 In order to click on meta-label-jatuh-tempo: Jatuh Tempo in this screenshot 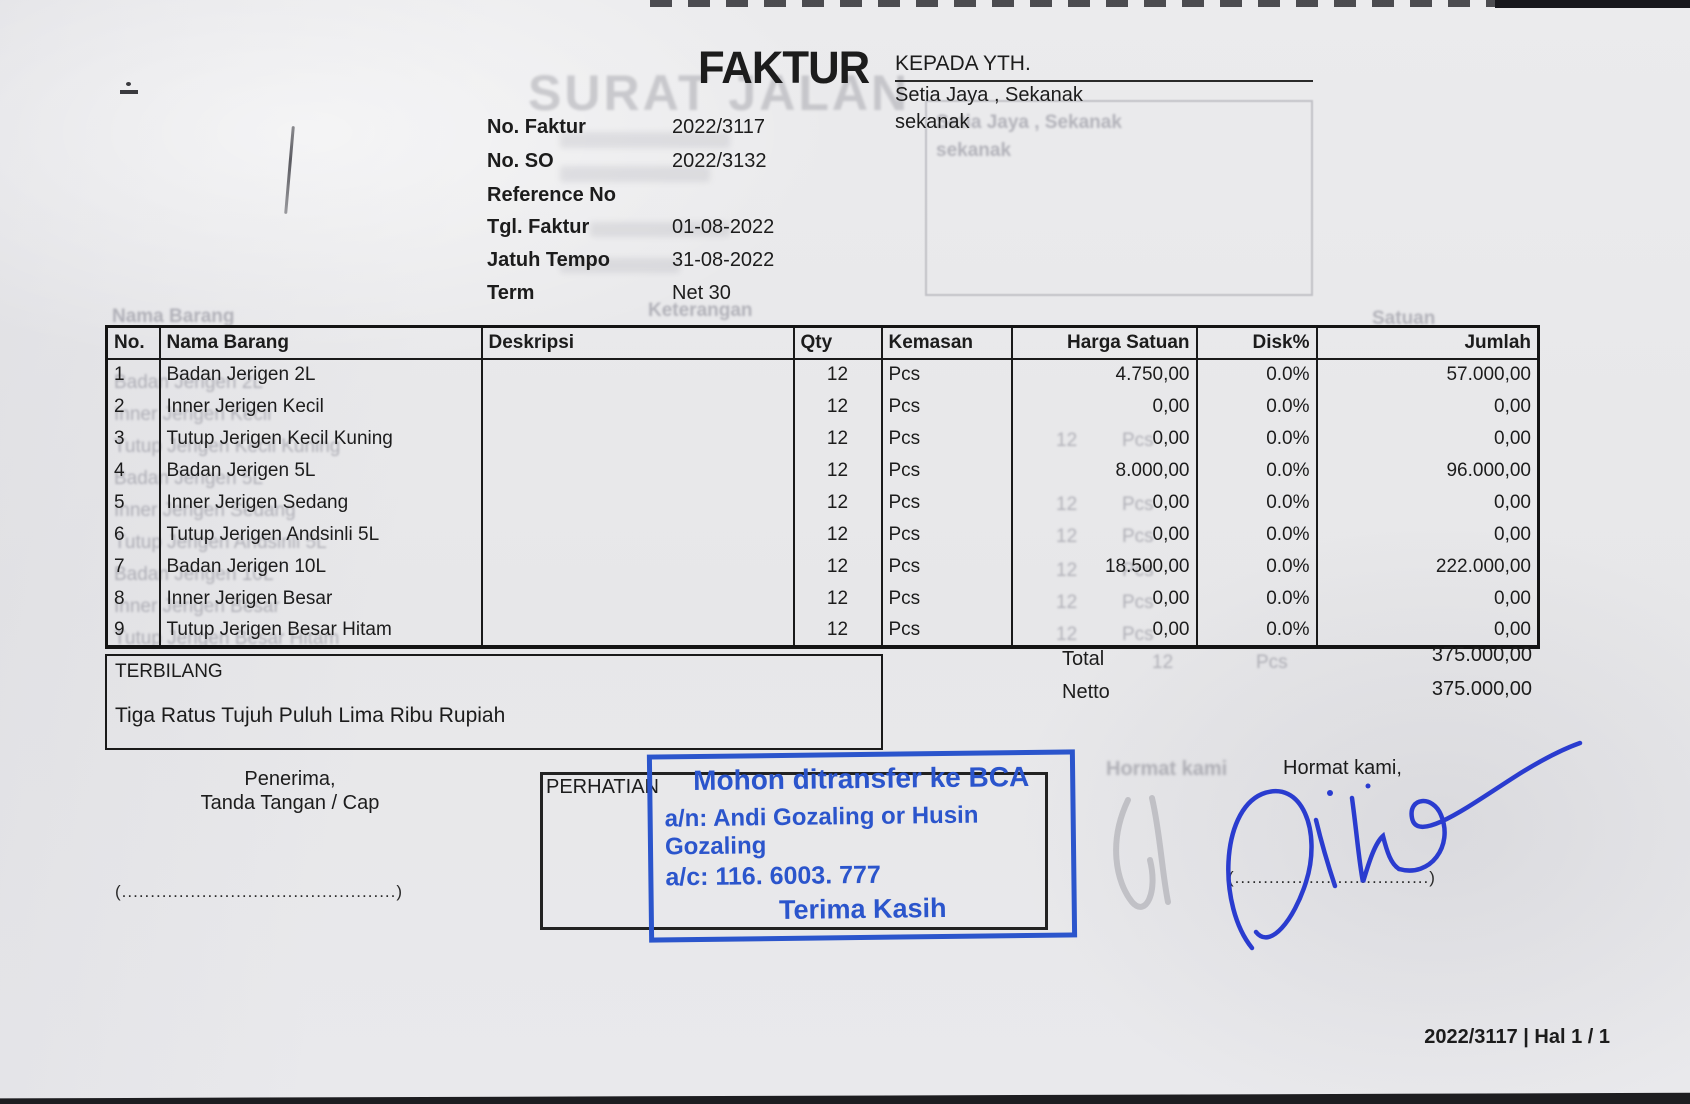, I will do `click(548, 260)`.